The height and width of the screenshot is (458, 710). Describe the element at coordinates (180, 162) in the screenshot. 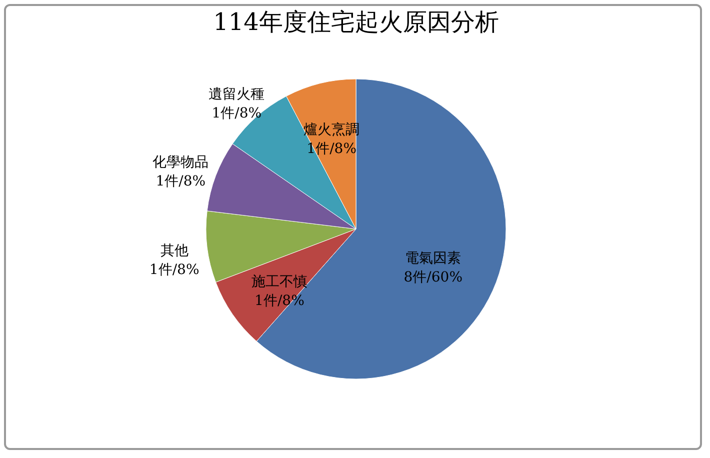

I see `slice-label: 化學物品` at that location.